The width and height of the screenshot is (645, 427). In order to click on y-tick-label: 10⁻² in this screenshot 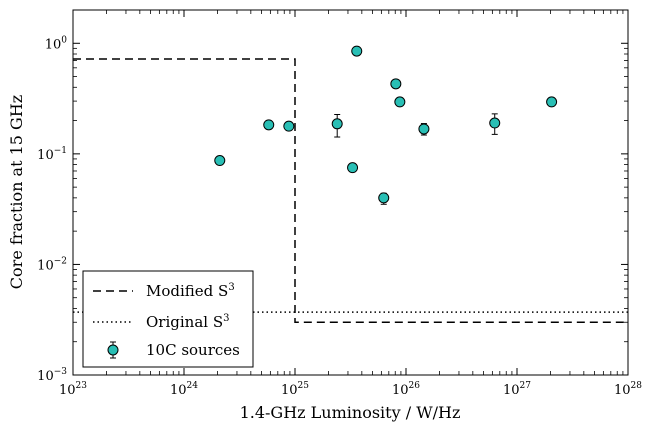, I will do `click(52, 264)`.